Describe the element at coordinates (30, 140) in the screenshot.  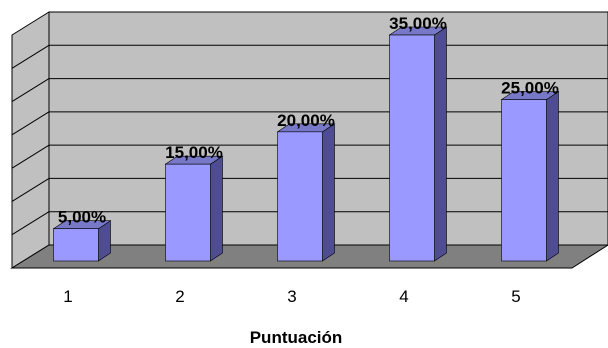
I see `side-wall` at that location.